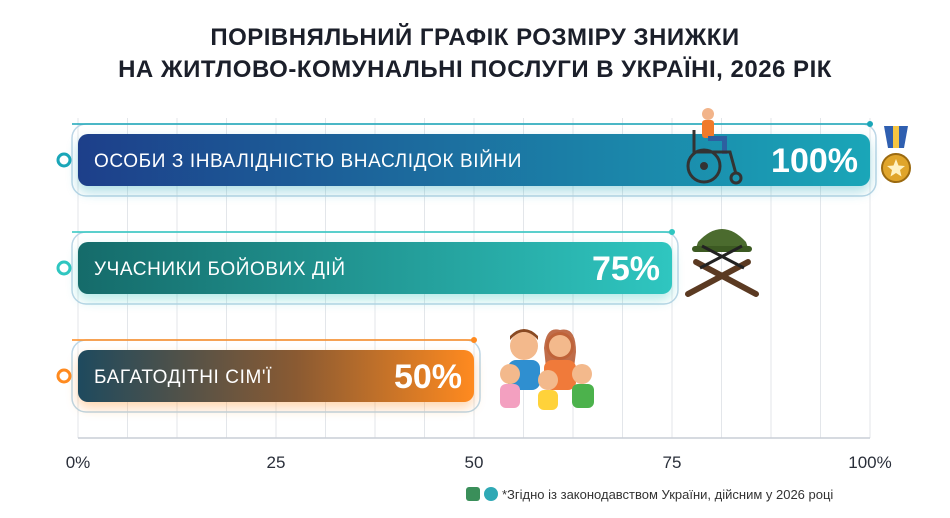  I want to click on x-tick-label: 100%, so click(869, 462).